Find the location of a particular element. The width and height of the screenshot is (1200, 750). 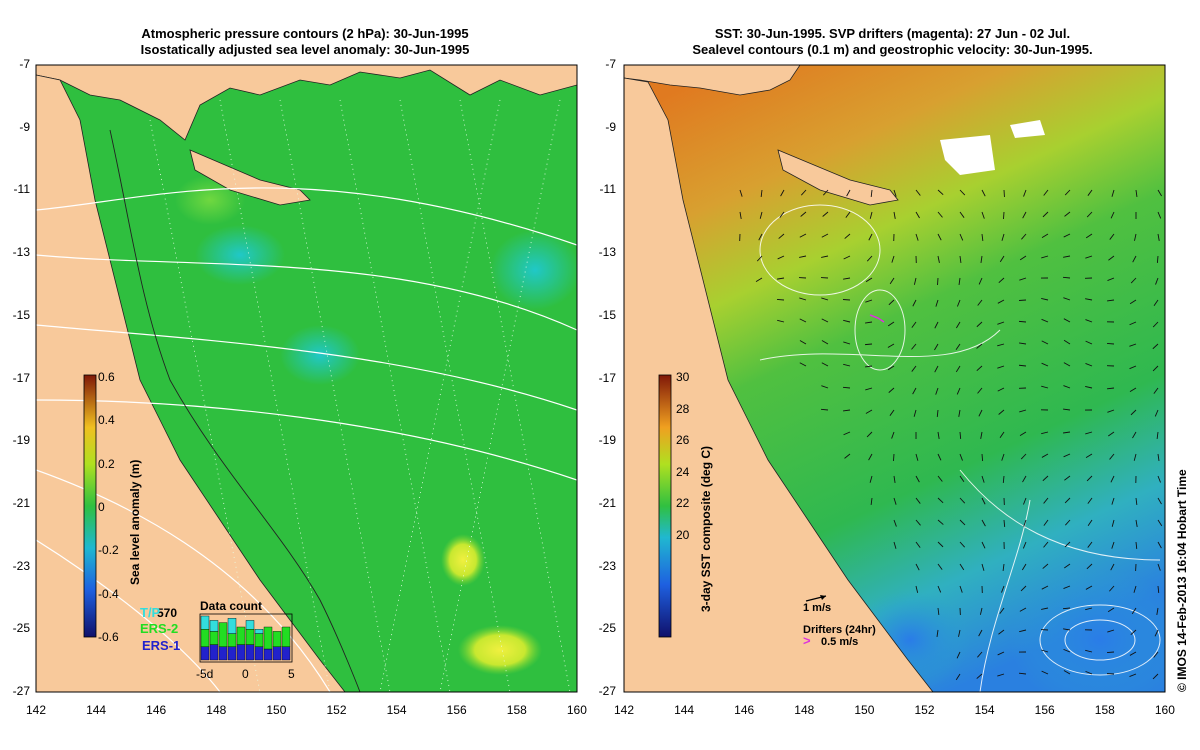

x-tick-label: 154 is located at coordinates (396, 710).